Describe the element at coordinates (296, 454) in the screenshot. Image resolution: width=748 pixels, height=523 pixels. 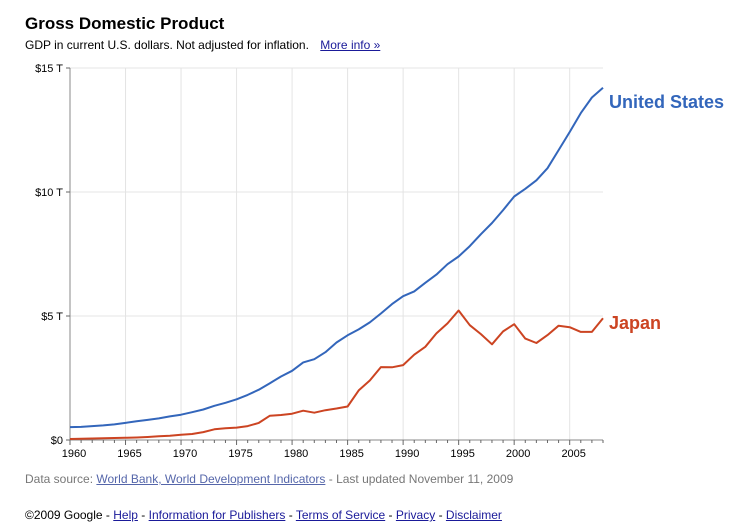
I see `x-tick-label: 1980` at that location.